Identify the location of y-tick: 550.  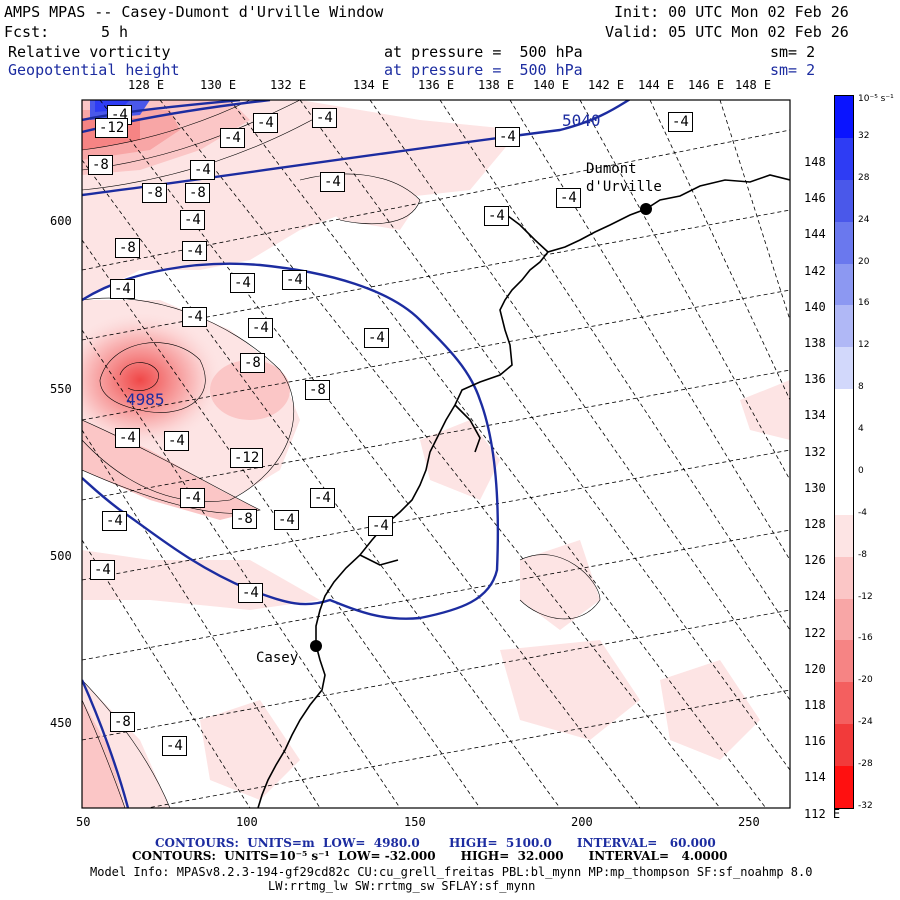
(61, 389).